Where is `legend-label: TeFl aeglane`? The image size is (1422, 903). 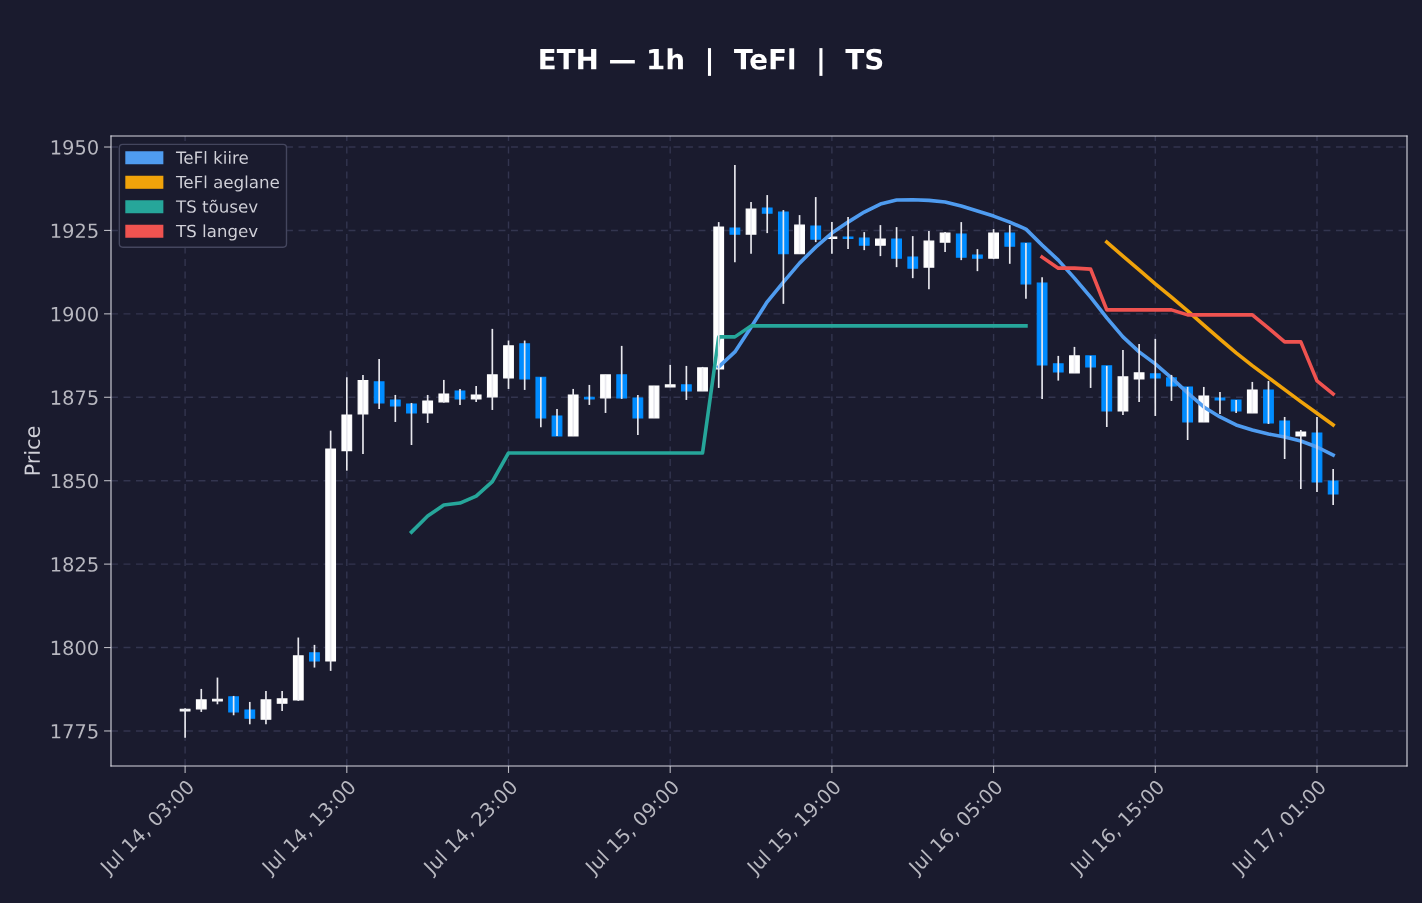 legend-label: TeFl aeglane is located at coordinates (227, 183).